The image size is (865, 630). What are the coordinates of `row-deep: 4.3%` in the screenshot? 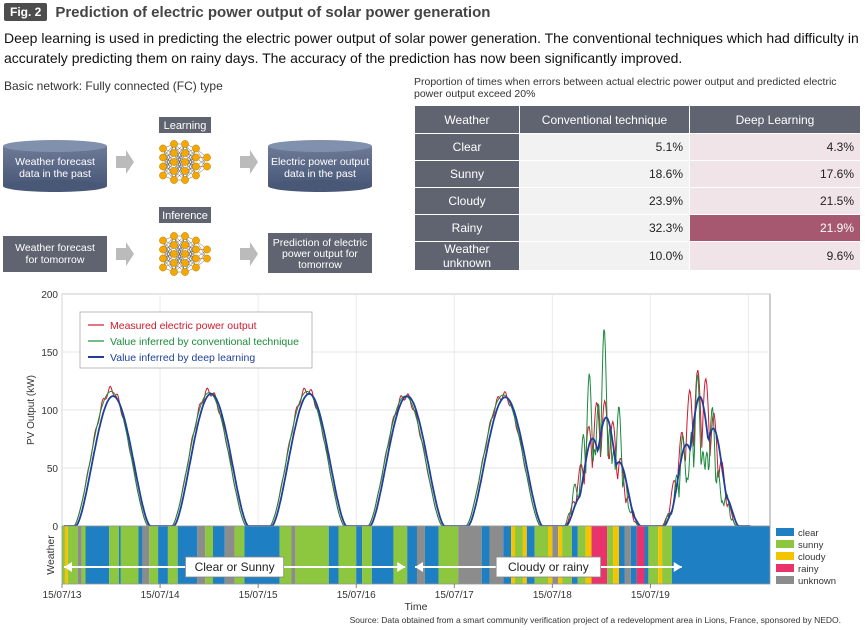 It's located at (775, 147).